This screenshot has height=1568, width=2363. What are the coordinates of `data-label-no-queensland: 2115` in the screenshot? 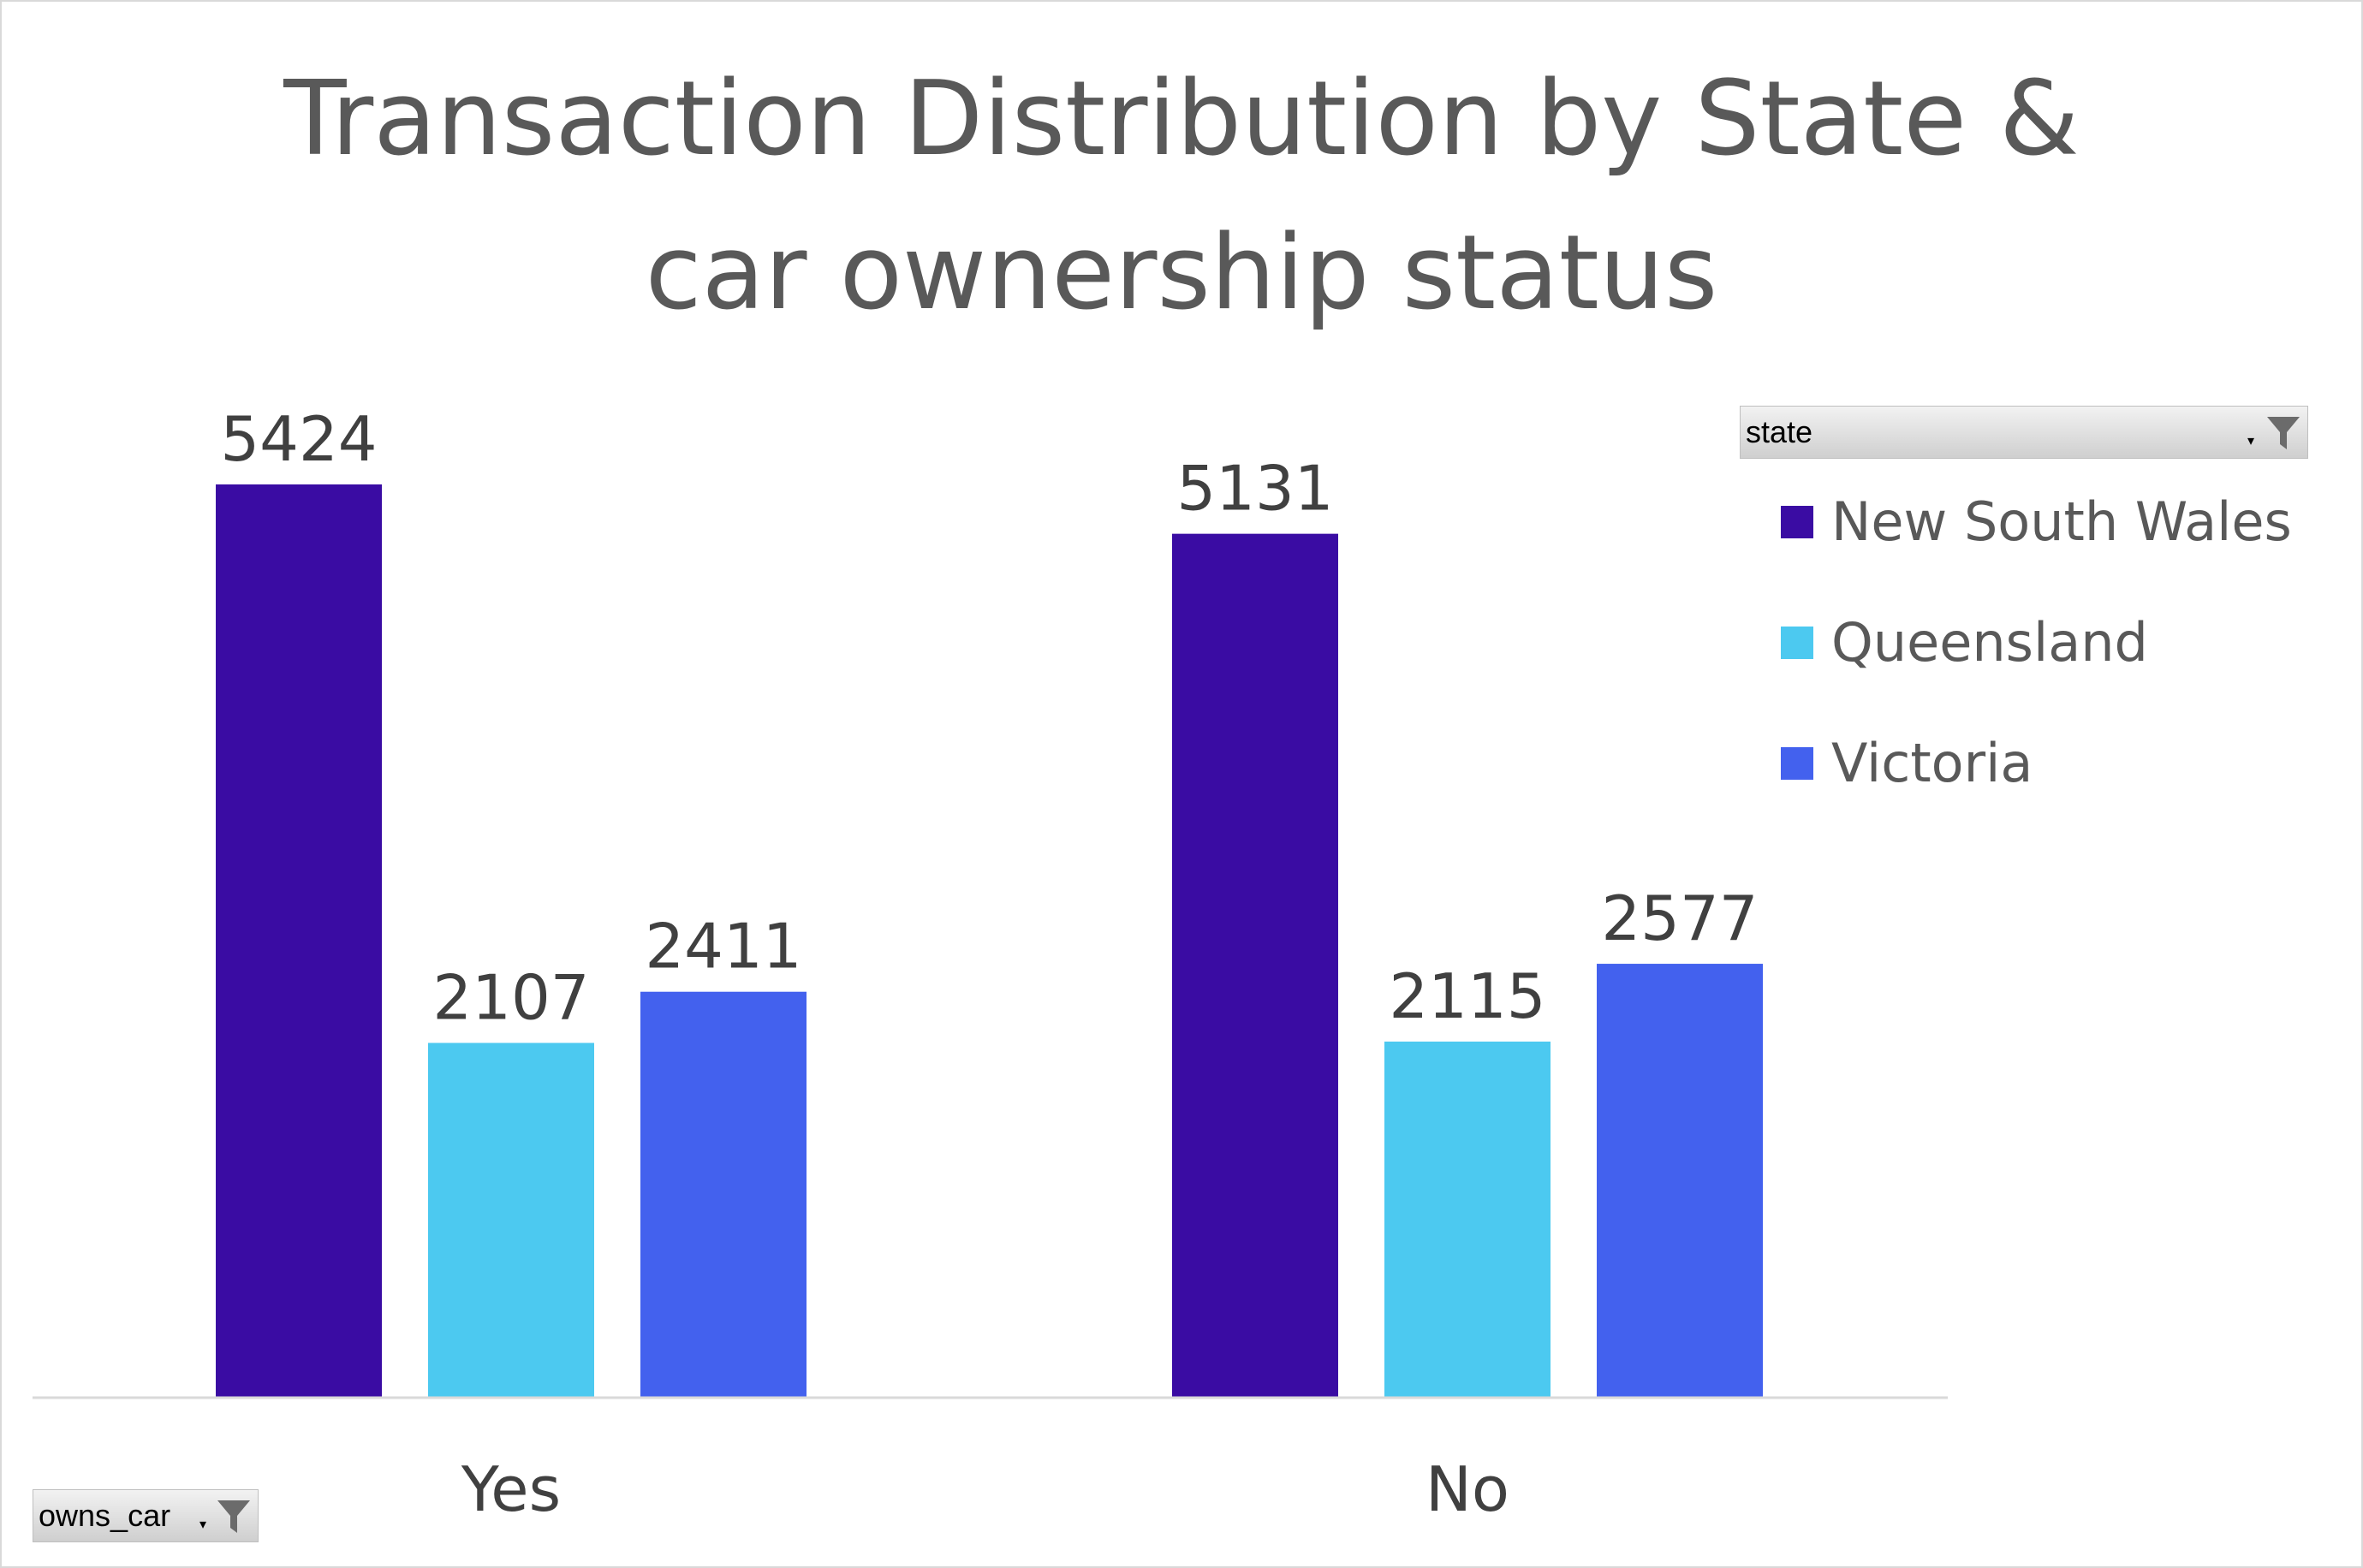 It's located at (1467, 996).